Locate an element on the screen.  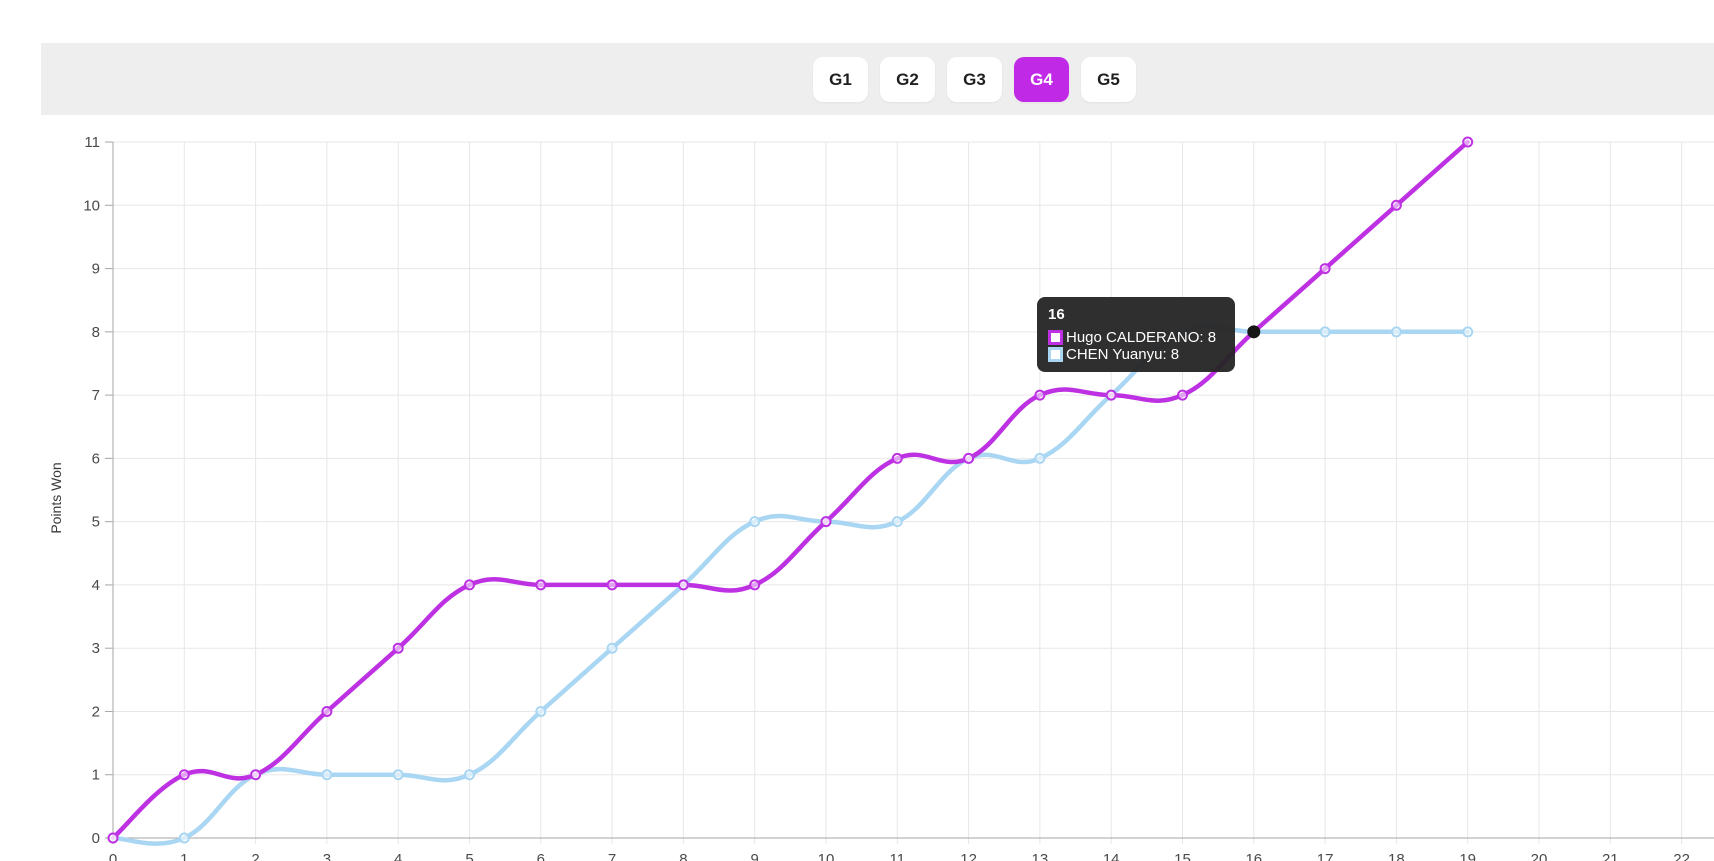
y-tick-label: 1 is located at coordinates (96, 775).